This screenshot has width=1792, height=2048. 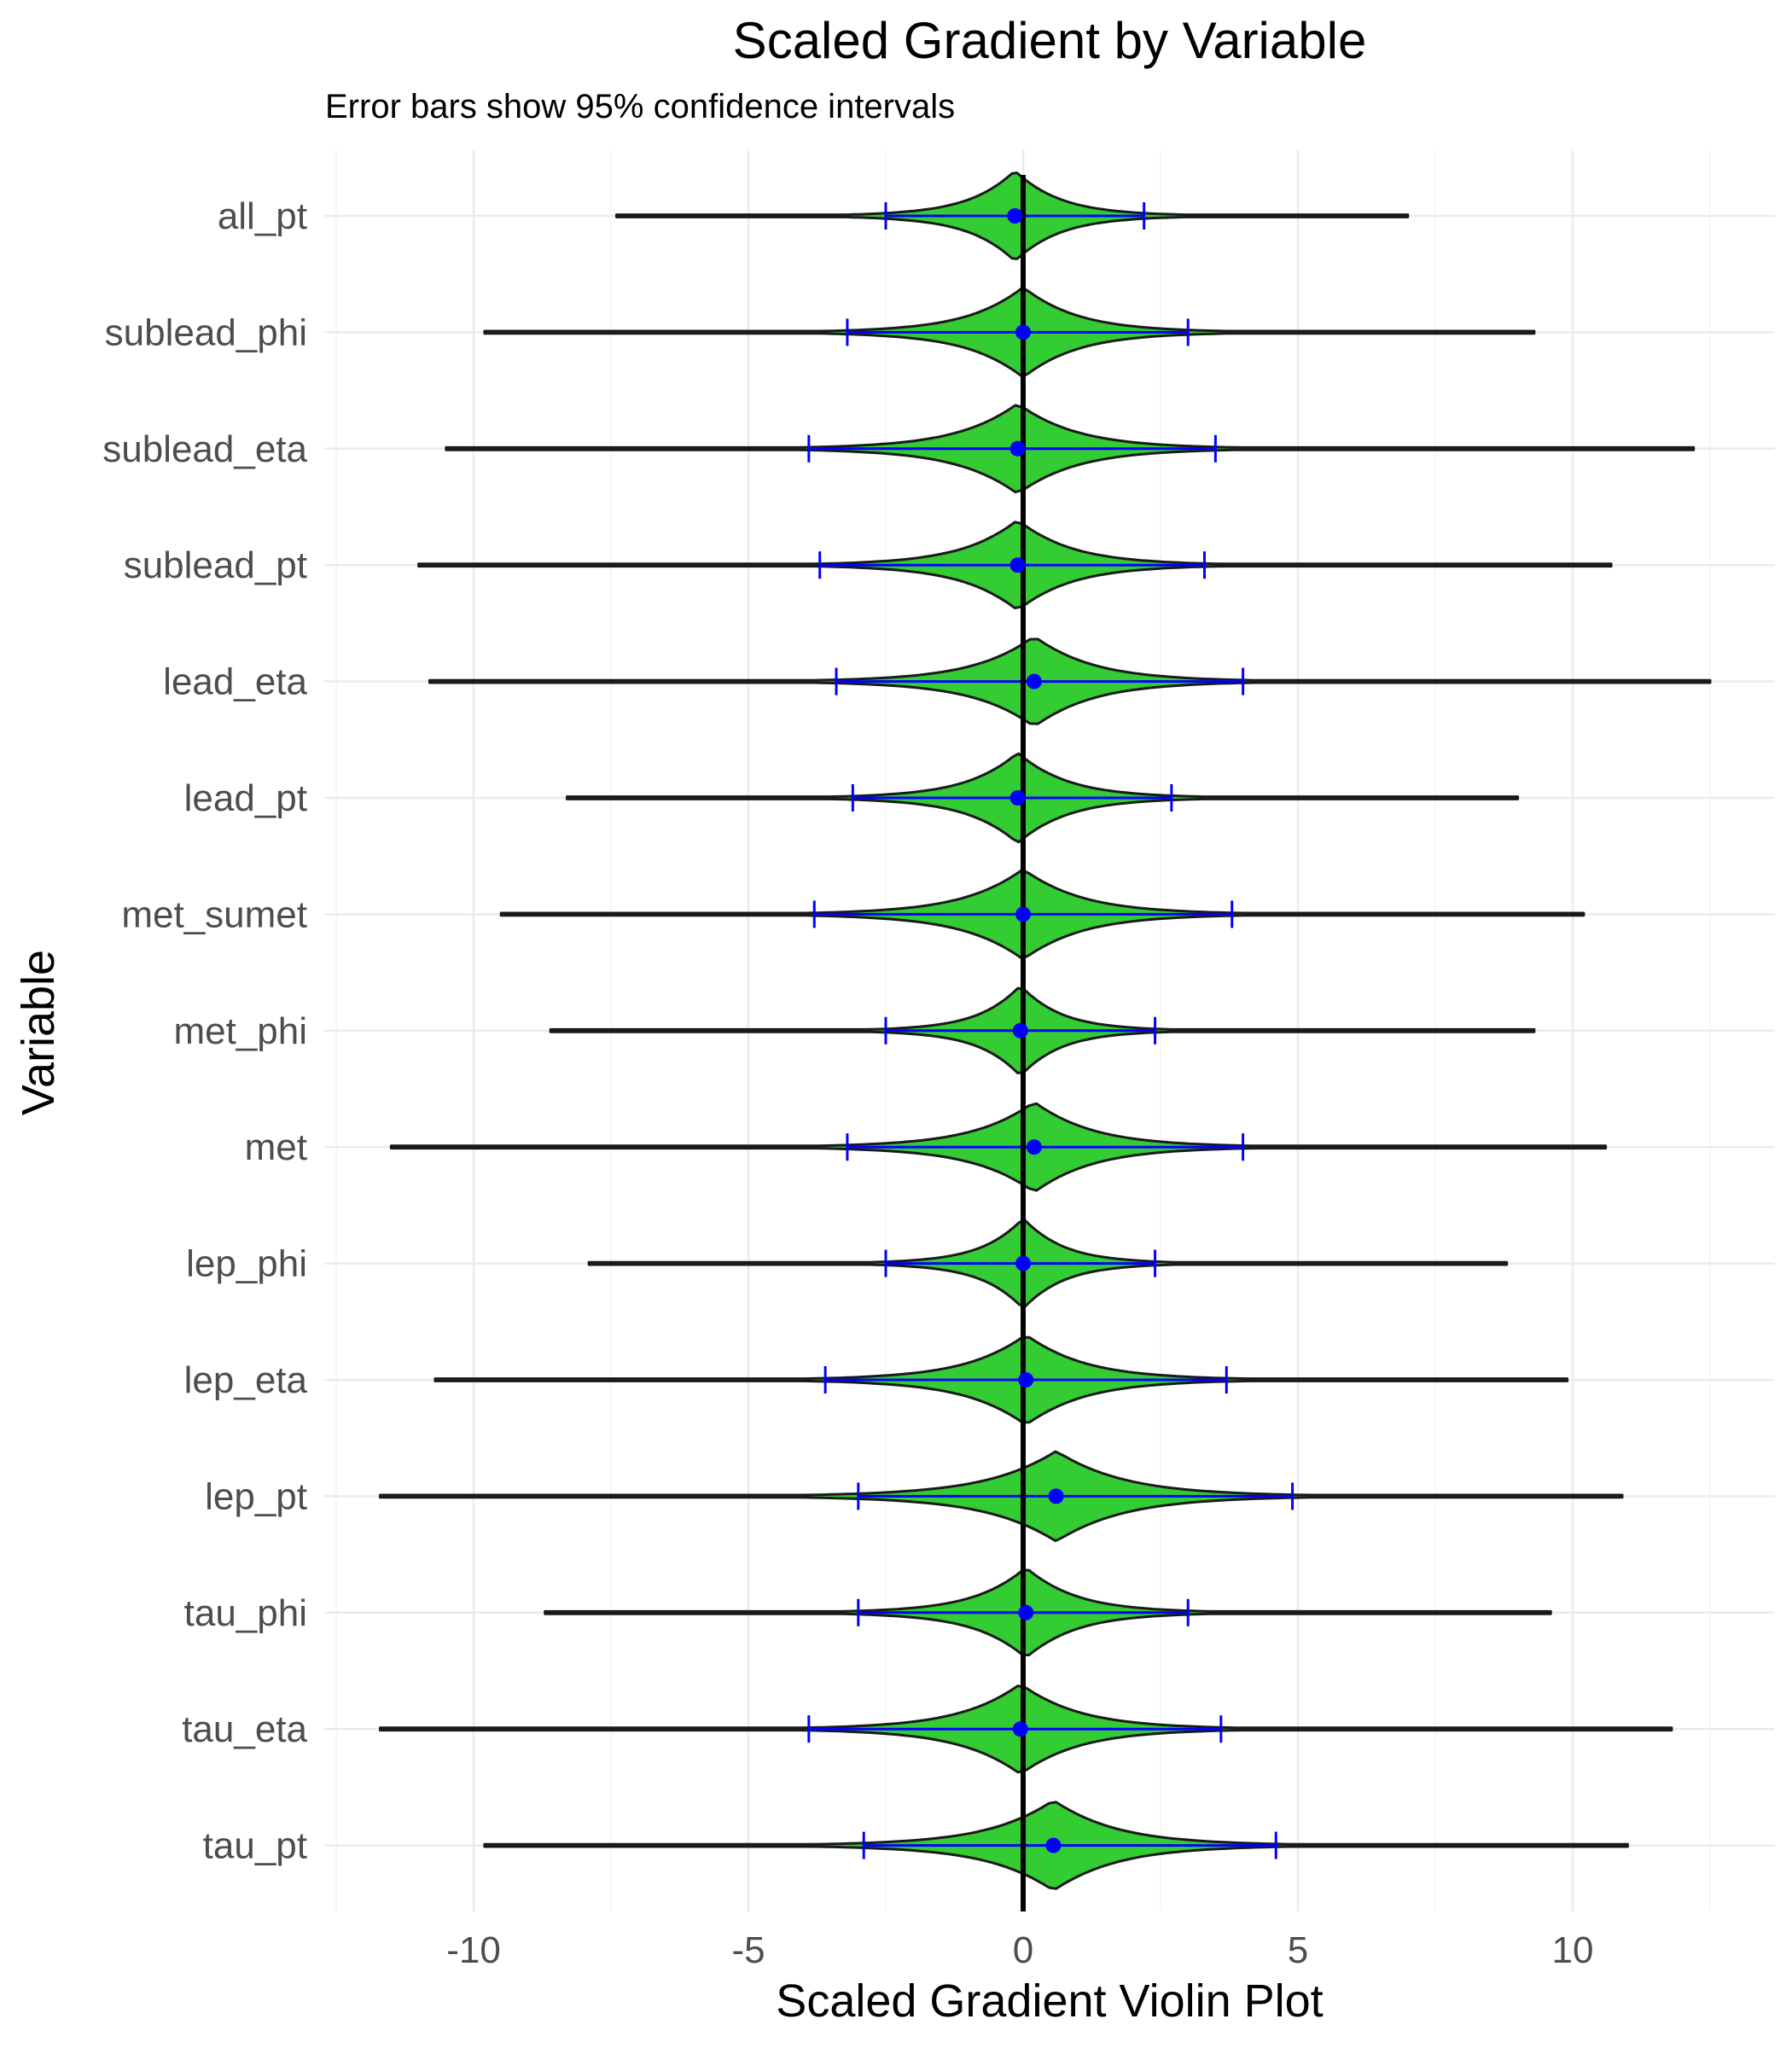 I want to click on x-tick-label: 0, so click(x=1023, y=1950).